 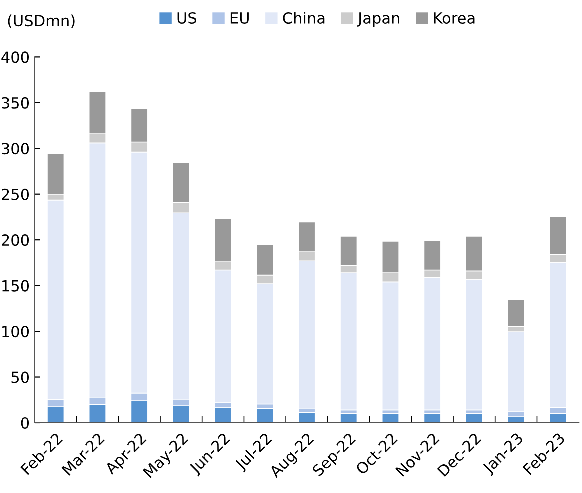 What do you see at coordinates (304, 18) in the screenshot?
I see `legend-label: China` at bounding box center [304, 18].